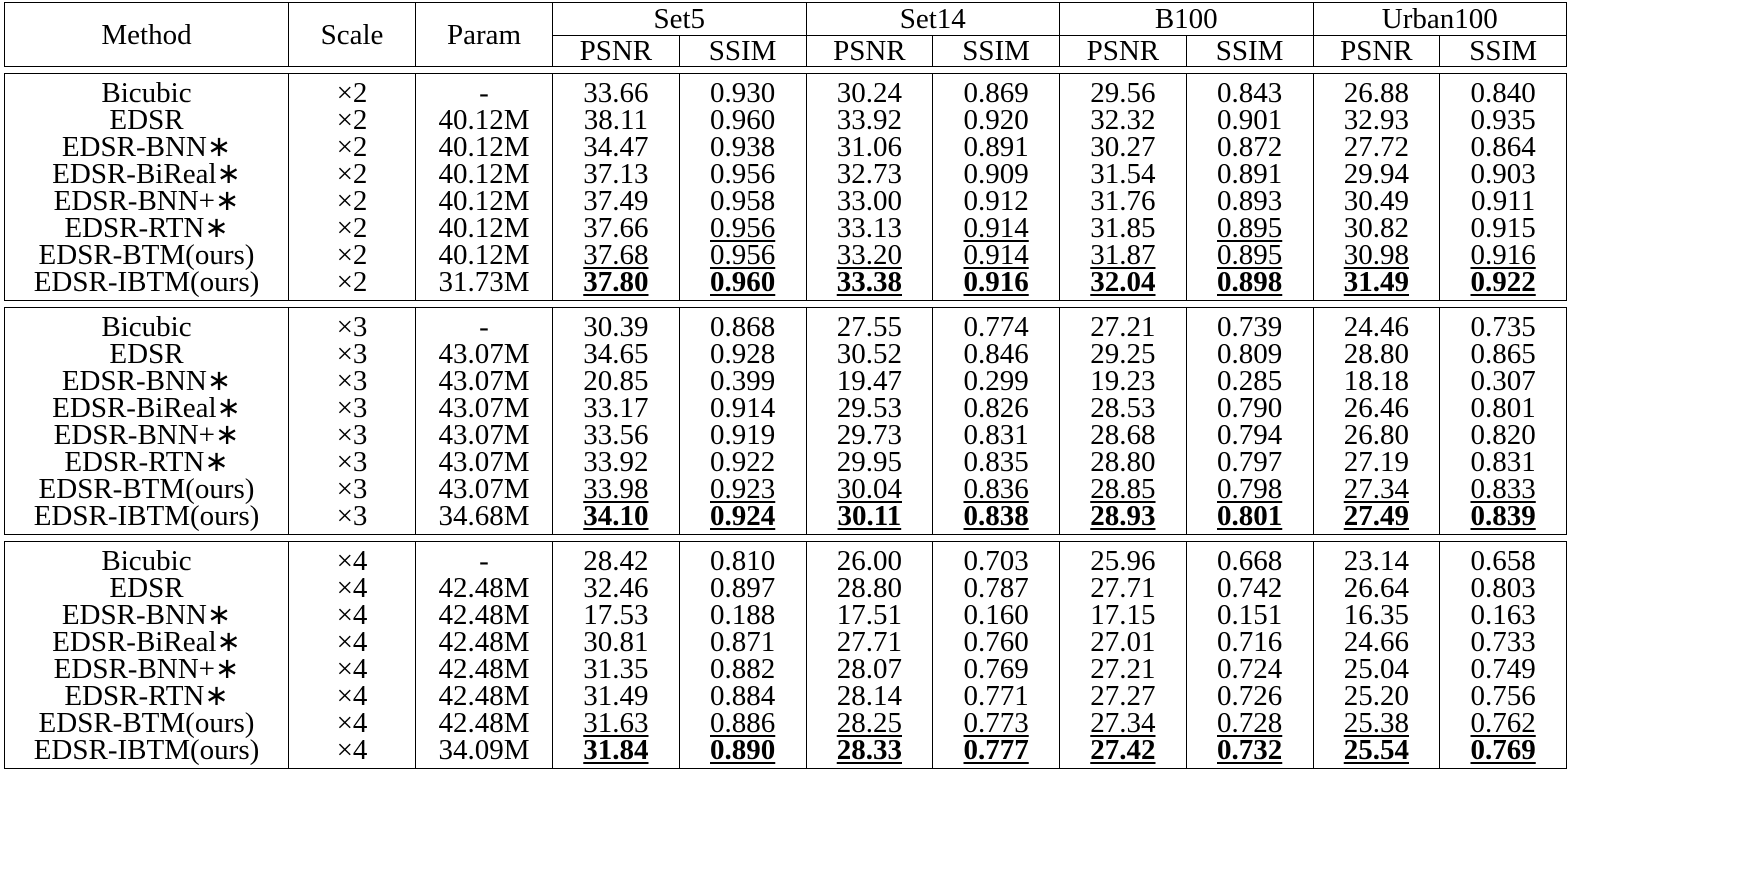 Image resolution: width=1752 pixels, height=894 pixels. What do you see at coordinates (1503, 435) in the screenshot?
I see `ssim-cell: 0.820` at bounding box center [1503, 435].